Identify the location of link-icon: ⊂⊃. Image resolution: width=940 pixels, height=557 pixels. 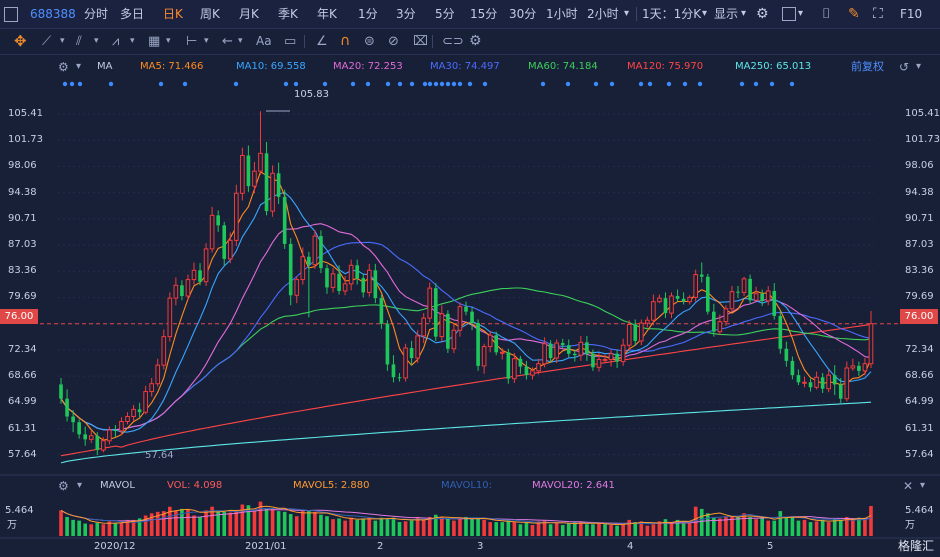
(453, 41).